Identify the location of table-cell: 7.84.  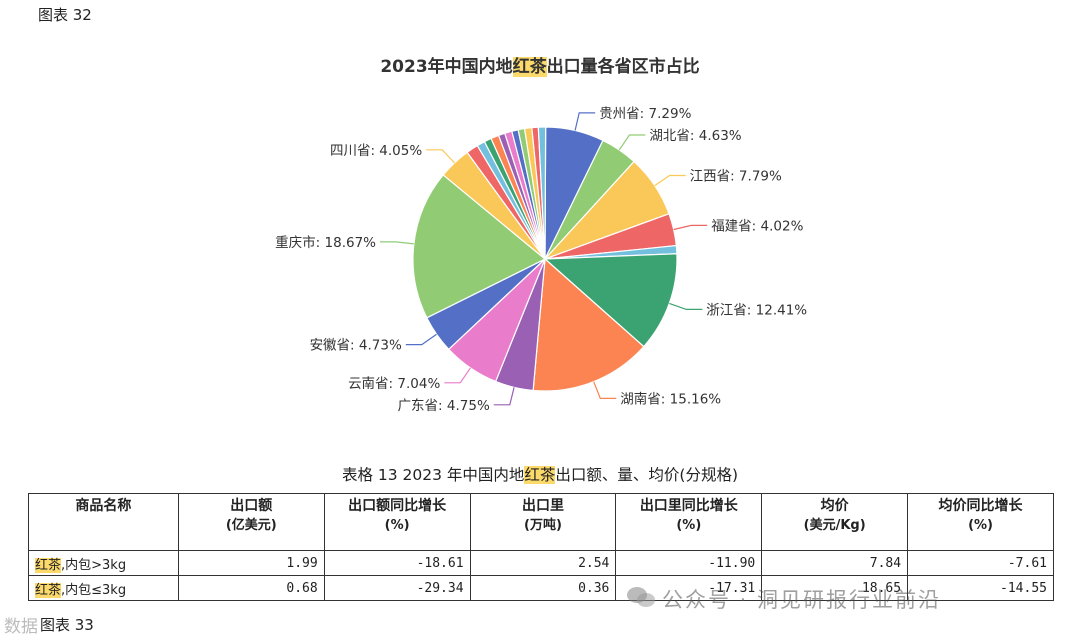
(835, 563).